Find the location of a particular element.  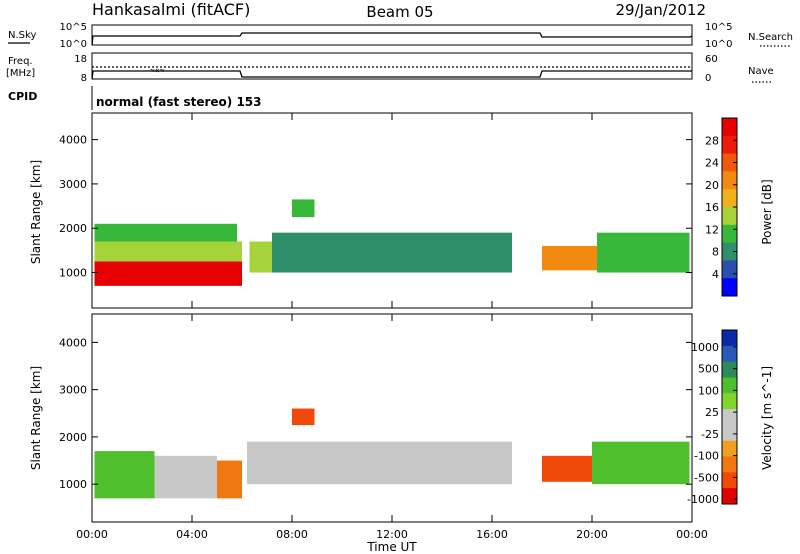

power-colorbar: 4 8 12 16 20 24 28 is located at coordinates (721, 207).